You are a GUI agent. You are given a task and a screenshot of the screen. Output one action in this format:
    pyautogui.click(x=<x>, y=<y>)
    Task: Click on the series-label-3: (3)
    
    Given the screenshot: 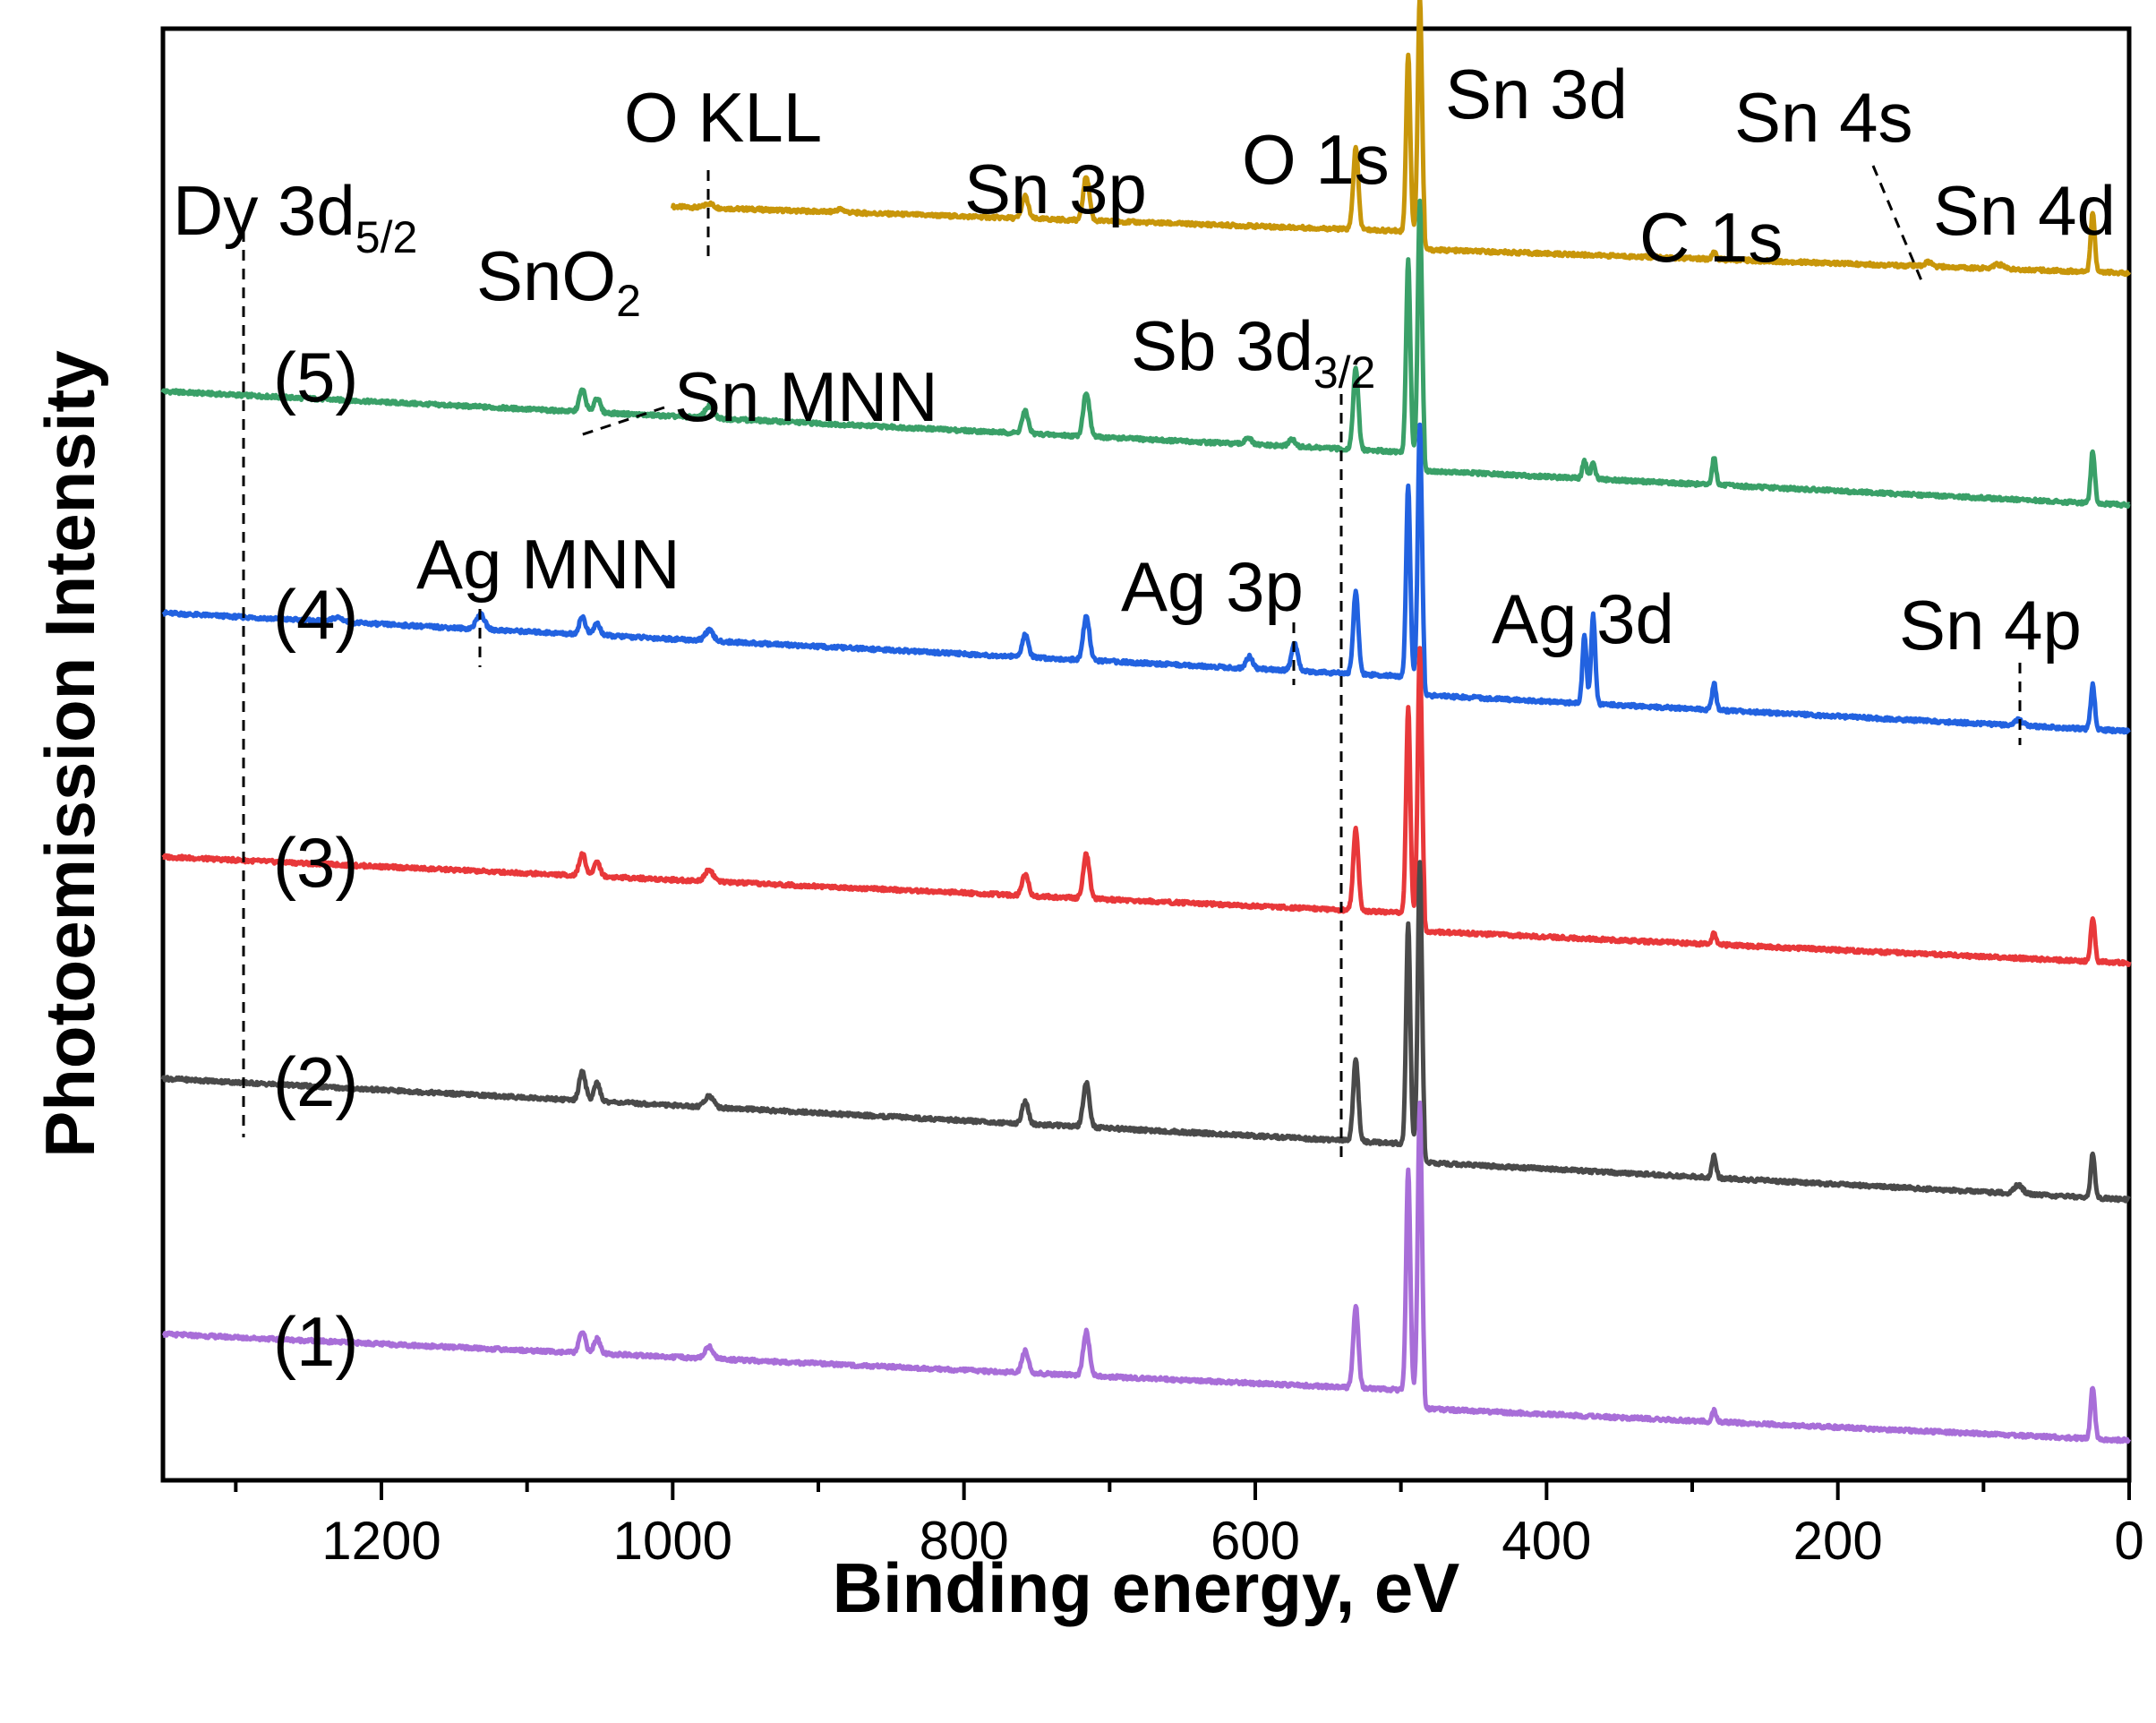 What is the action you would take?
    pyautogui.click(x=315, y=862)
    